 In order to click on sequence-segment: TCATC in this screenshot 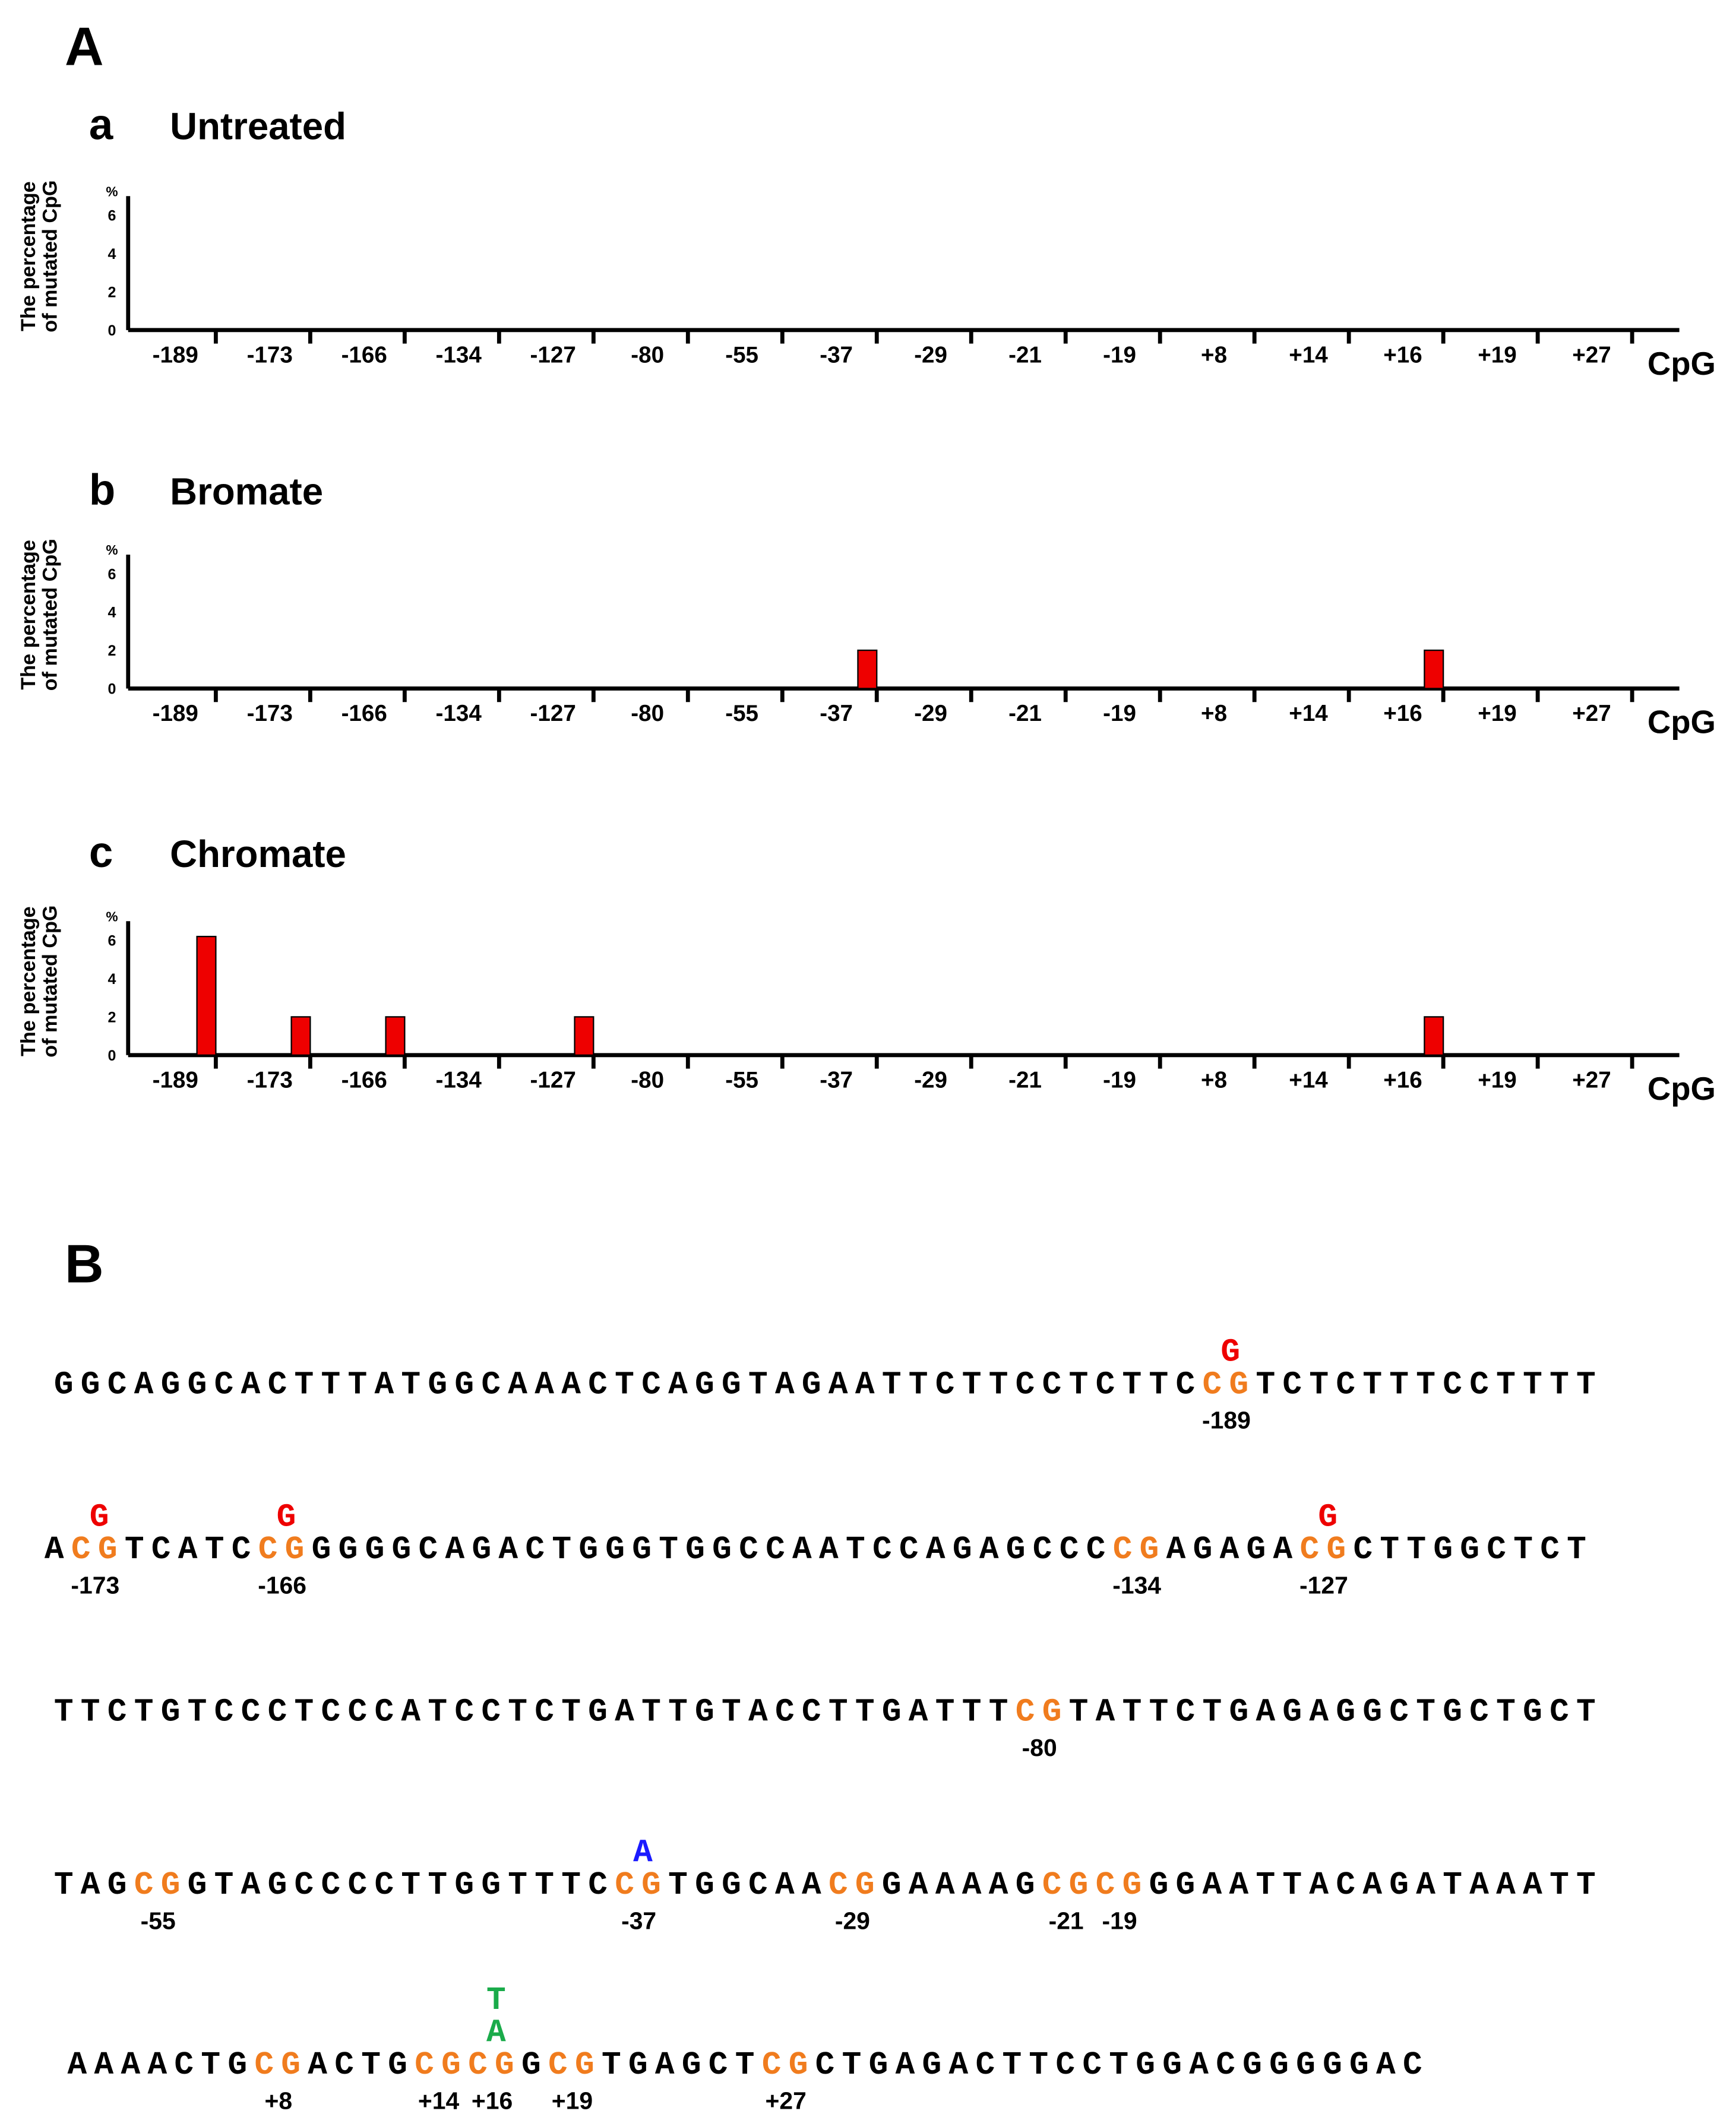, I will do `click(192, 1550)`.